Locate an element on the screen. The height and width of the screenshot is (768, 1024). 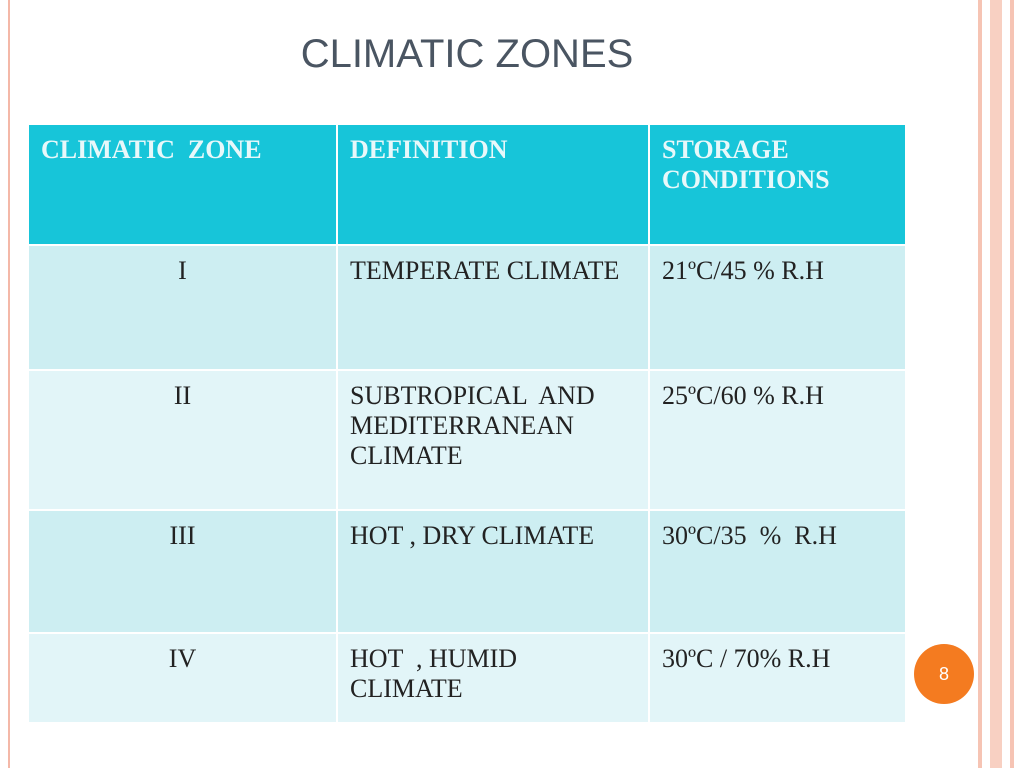
slide-title: CLIMATIC ZONES is located at coordinates (467, 54).